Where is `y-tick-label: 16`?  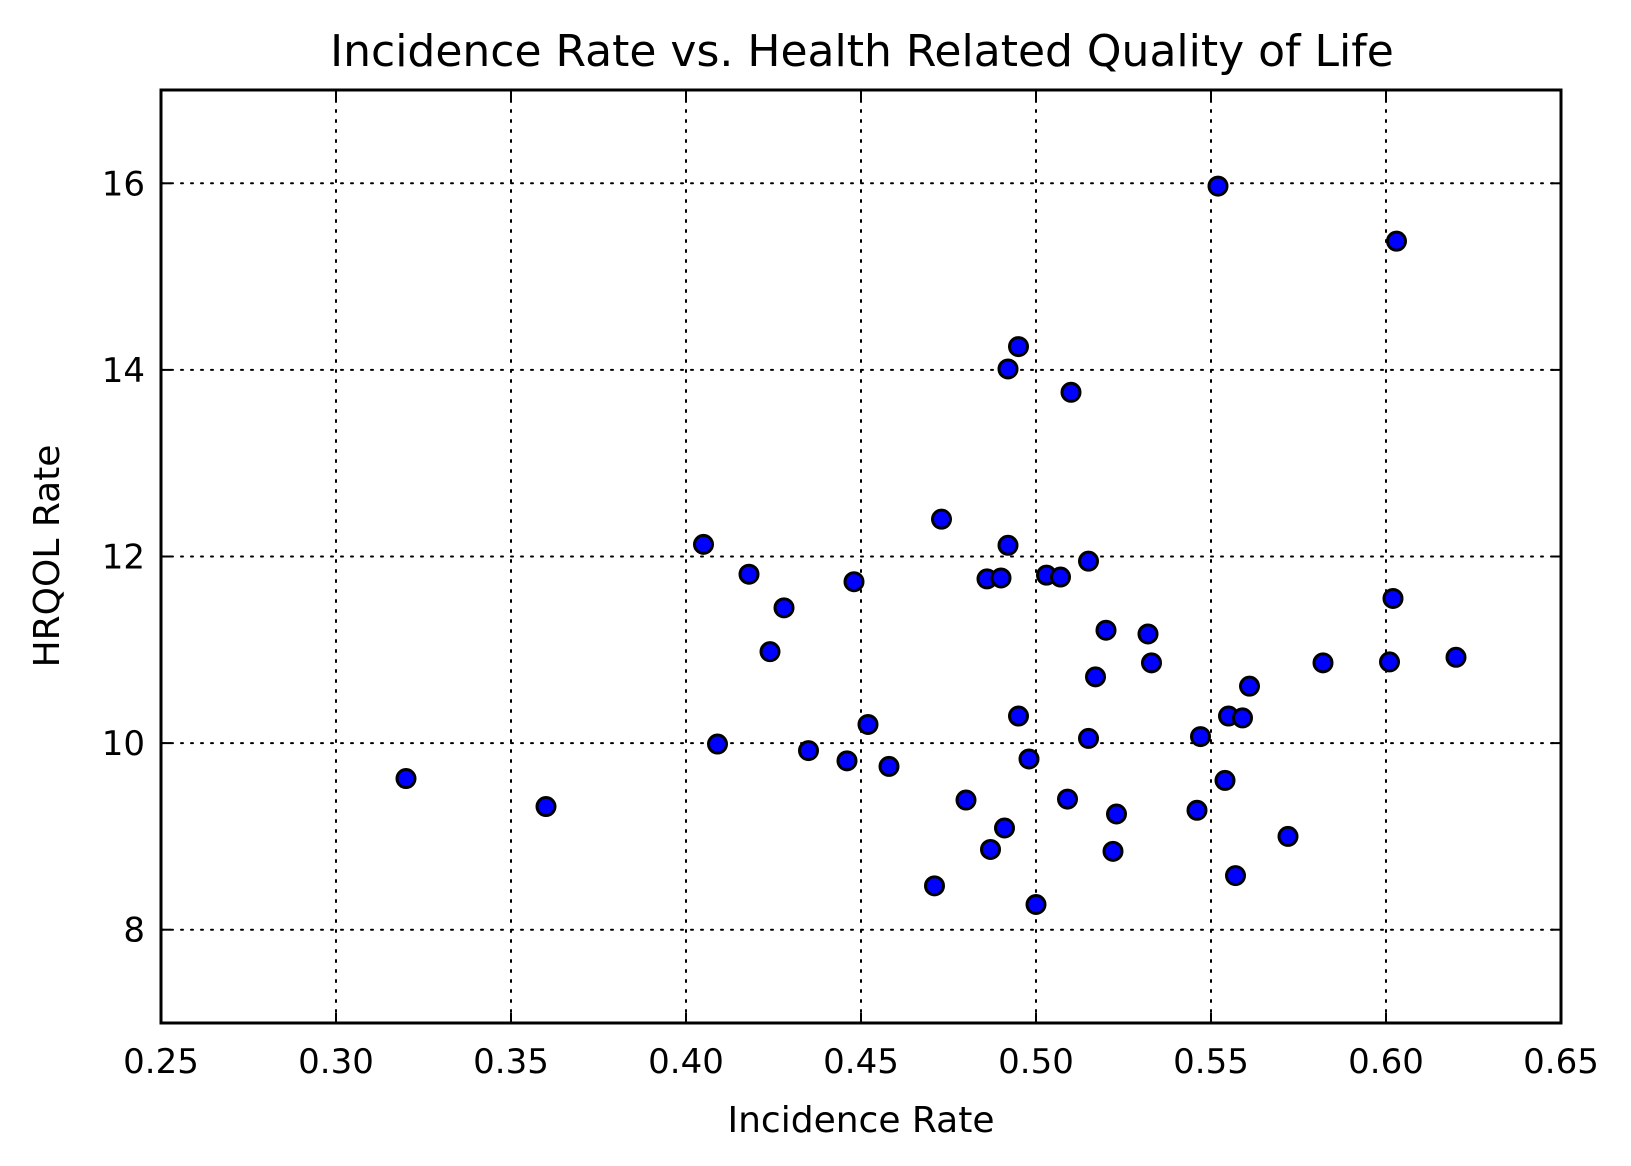 y-tick-label: 16 is located at coordinates (123, 184).